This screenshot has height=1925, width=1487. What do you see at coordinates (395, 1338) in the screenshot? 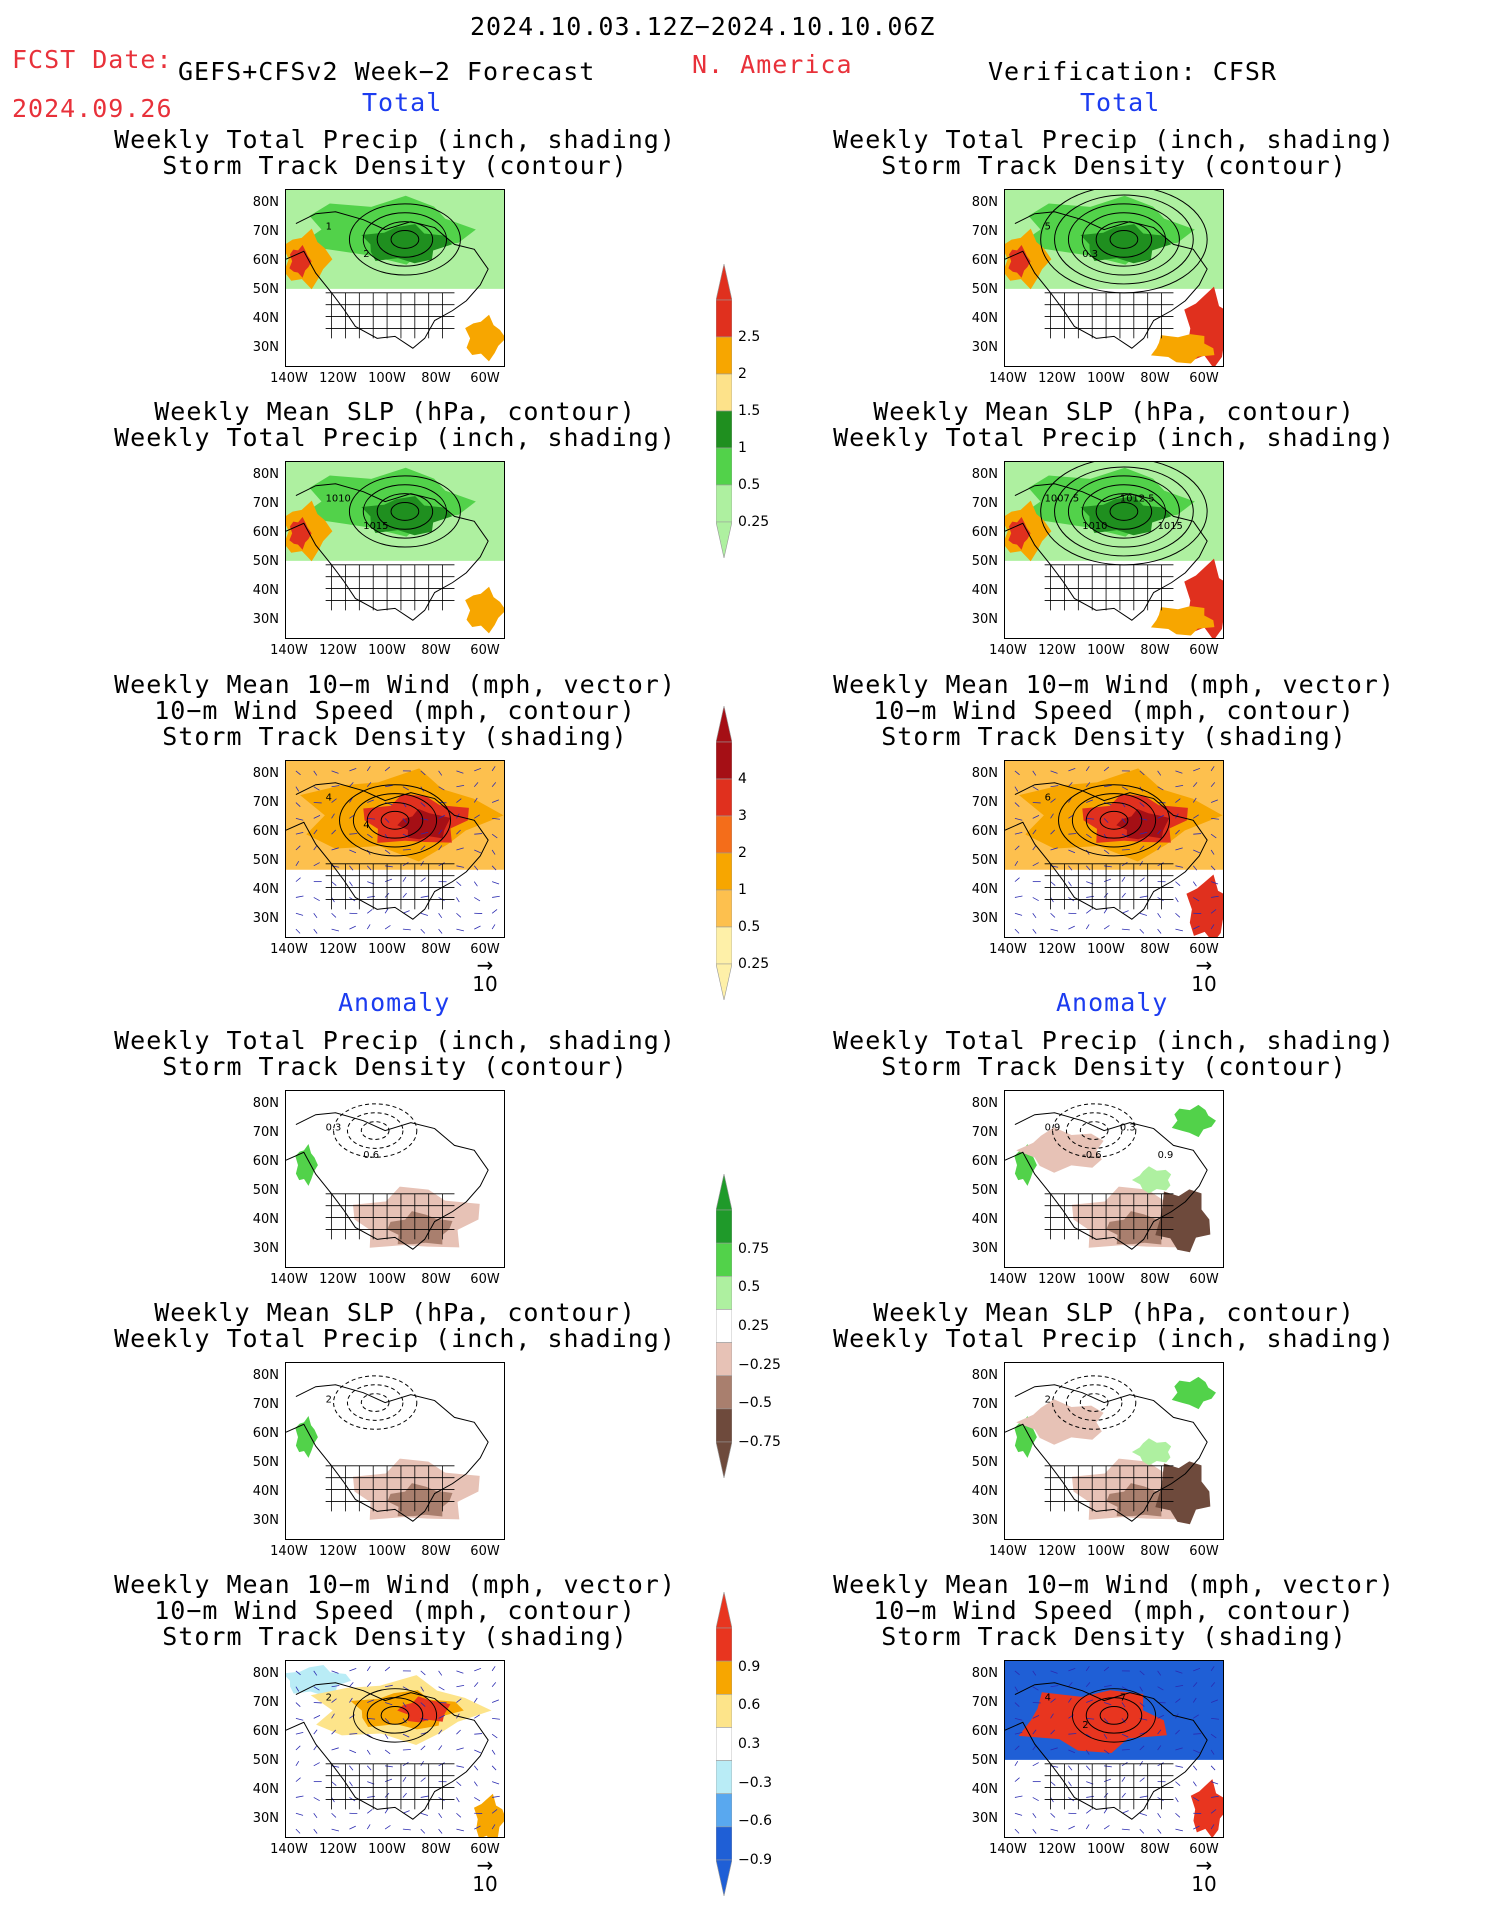
I see `panel-title-fc-anom-slp-1: Weekly Total Precip (inch, shading)` at bounding box center [395, 1338].